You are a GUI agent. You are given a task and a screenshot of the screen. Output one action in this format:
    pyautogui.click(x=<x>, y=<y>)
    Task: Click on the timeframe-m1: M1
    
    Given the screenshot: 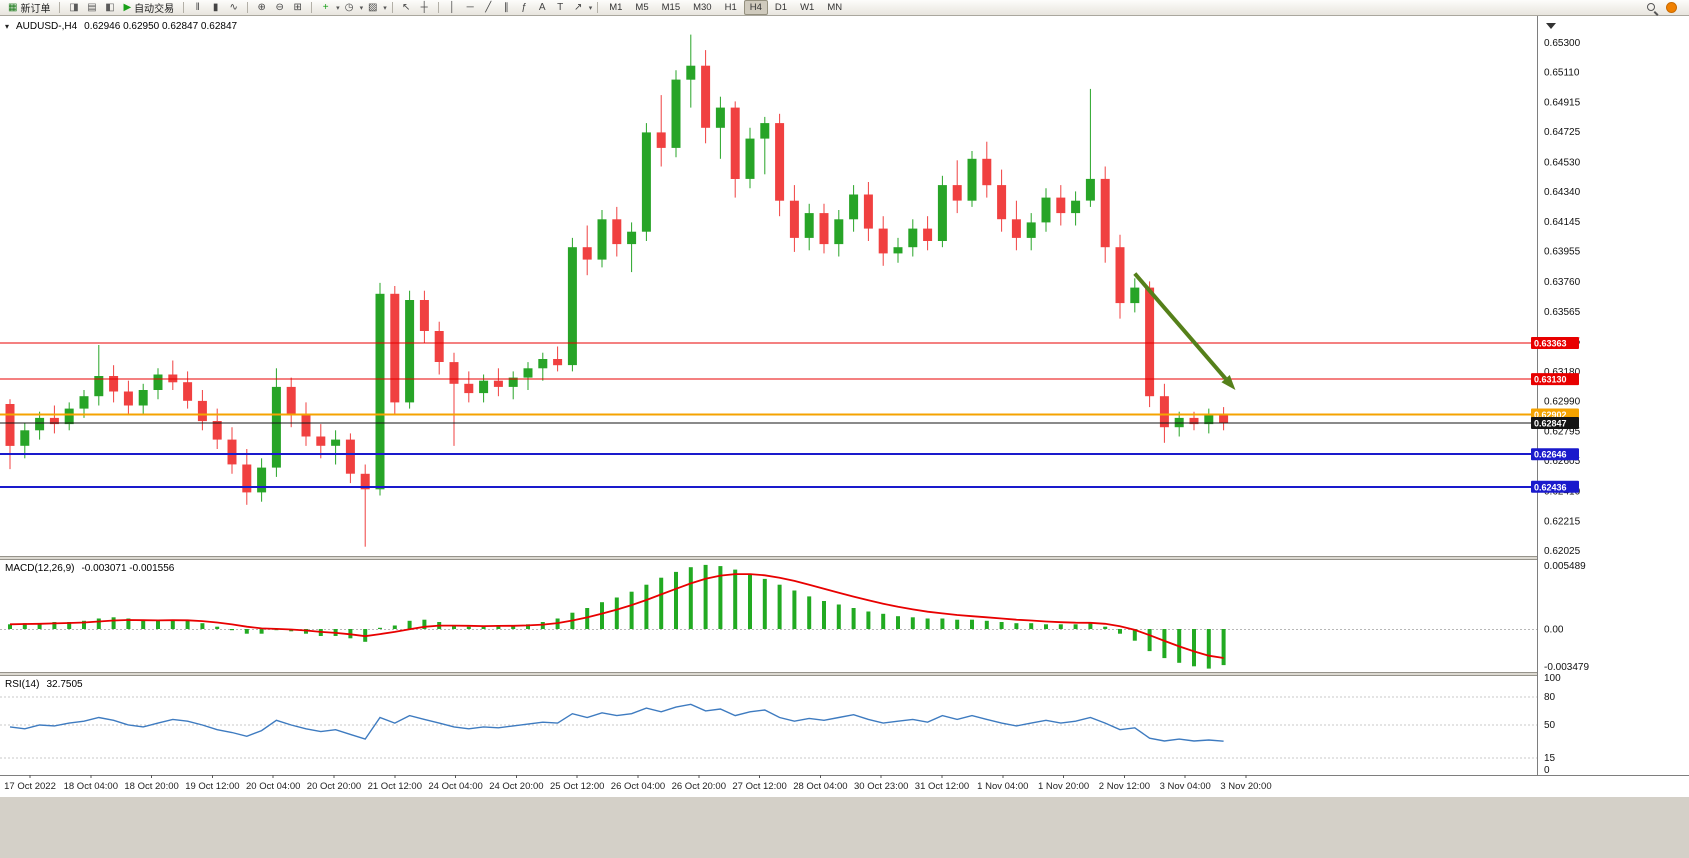 What is the action you would take?
    pyautogui.click(x=616, y=7)
    